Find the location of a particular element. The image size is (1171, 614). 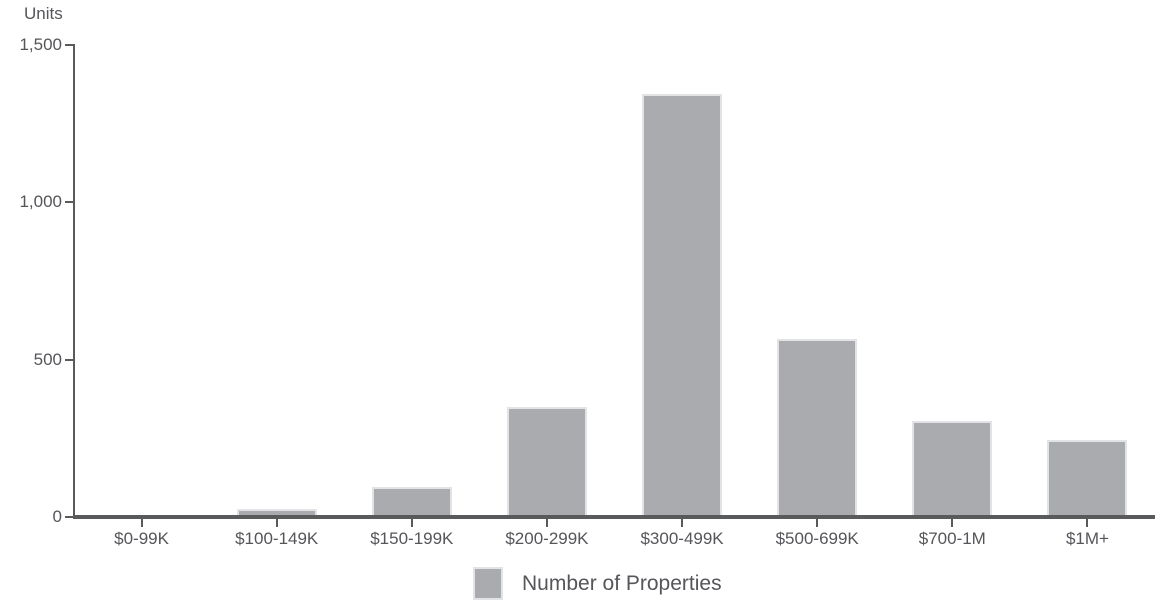

x-axis-label: $100-149K is located at coordinates (277, 538).